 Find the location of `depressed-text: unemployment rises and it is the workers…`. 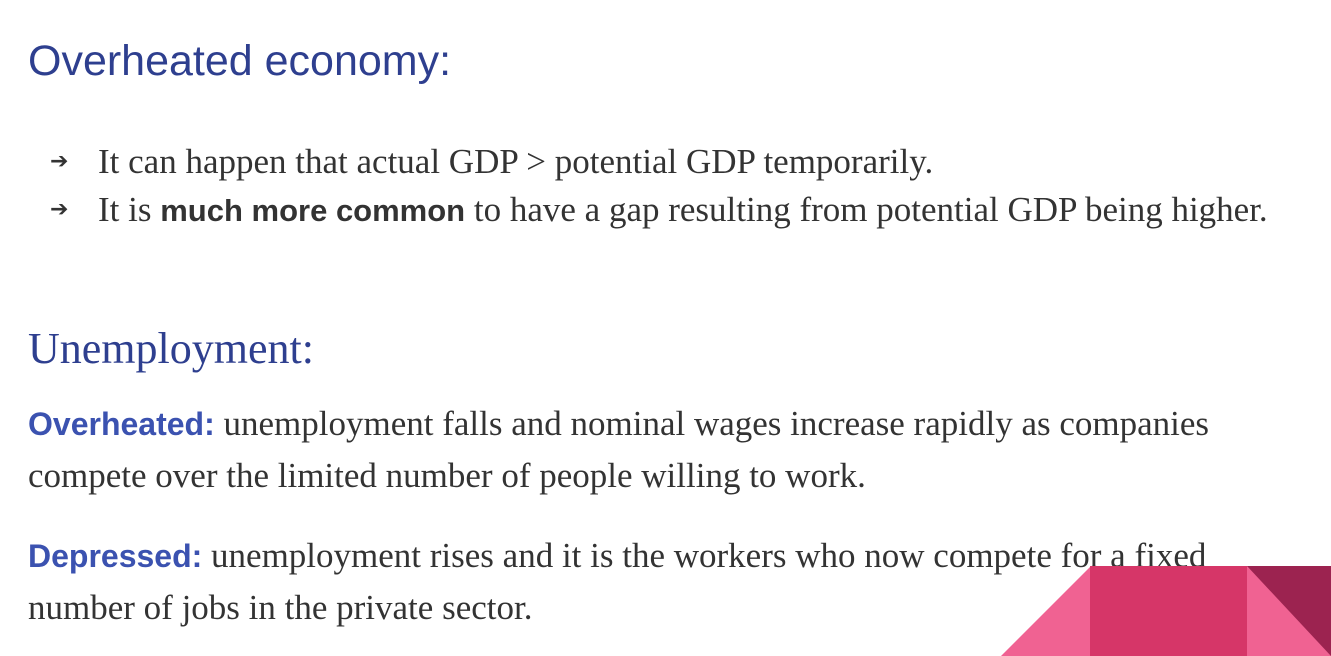

depressed-text: unemployment rises and it is the workers… is located at coordinates (617, 581).